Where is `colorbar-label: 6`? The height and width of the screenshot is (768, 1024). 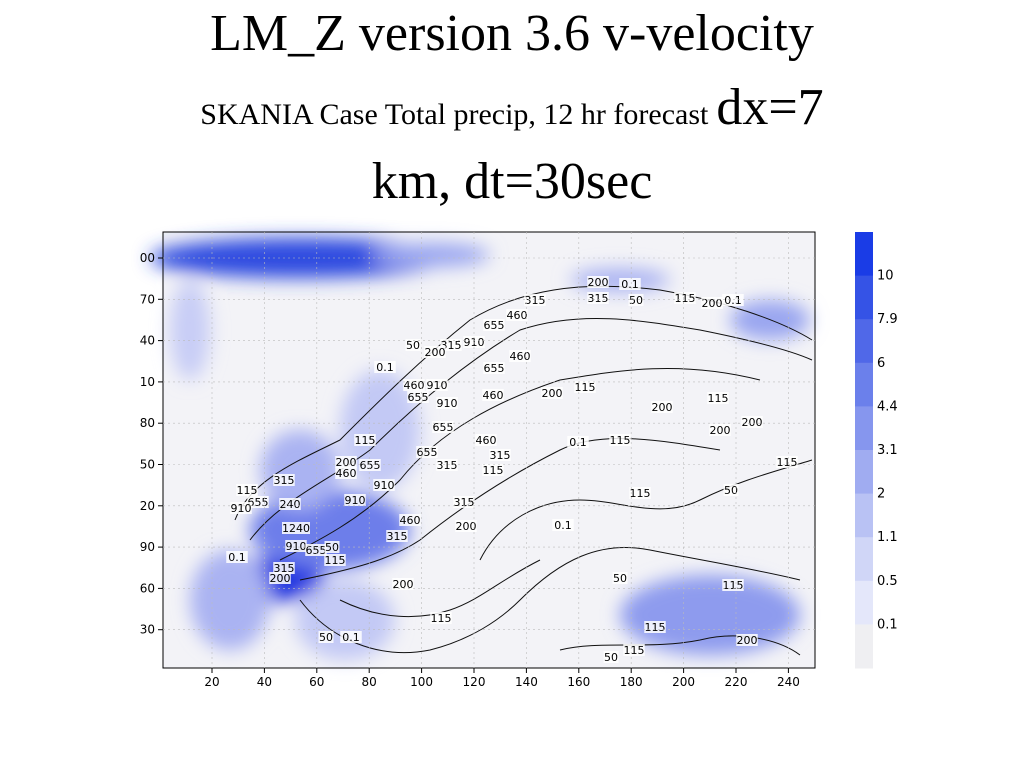 colorbar-label: 6 is located at coordinates (881, 363).